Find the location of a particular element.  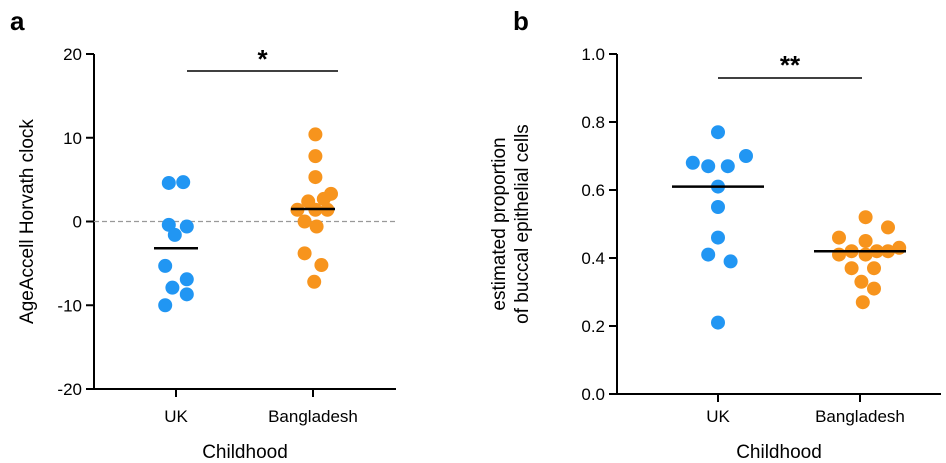

y-tick-label: 0.4 is located at coordinates (593, 258).